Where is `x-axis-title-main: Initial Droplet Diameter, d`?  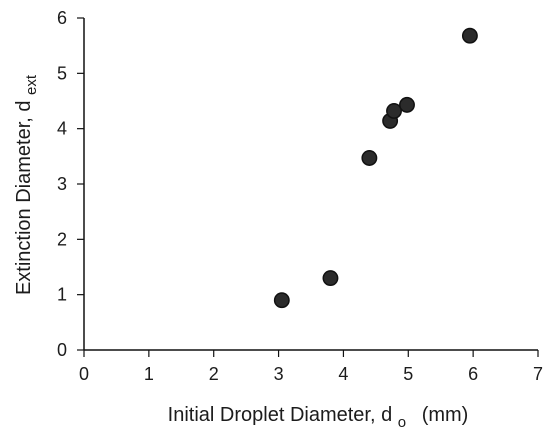
x-axis-title-main: Initial Droplet Diameter, d is located at coordinates (280, 415).